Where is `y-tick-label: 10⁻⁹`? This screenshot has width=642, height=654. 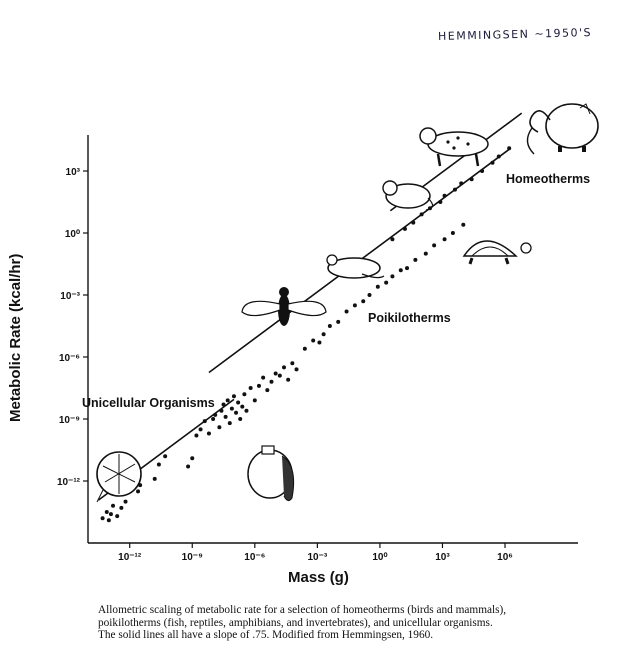 y-tick-label: 10⁻⁹ is located at coordinates (69, 420).